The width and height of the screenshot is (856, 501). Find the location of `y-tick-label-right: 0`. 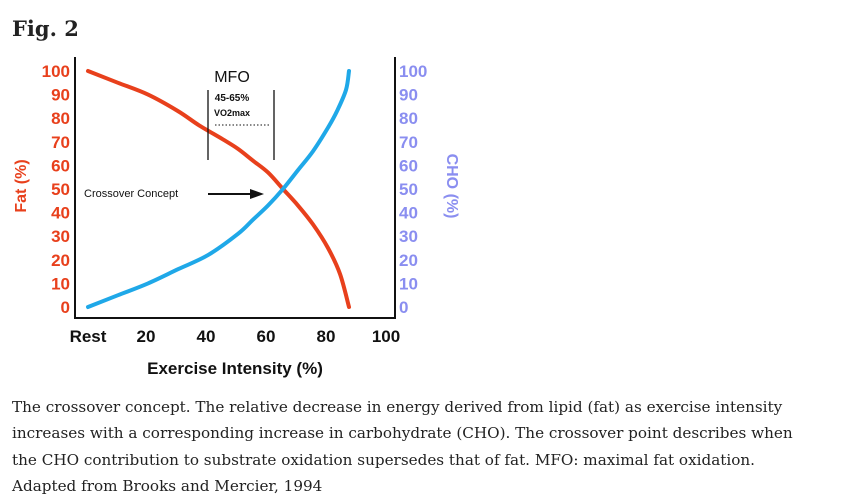

y-tick-label-right: 0 is located at coordinates (403, 307).